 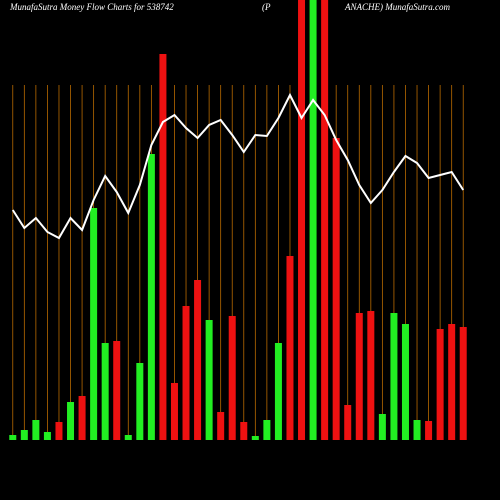 I want to click on chart-title: MunafaSutra Money Flow Charts for 538742, so click(x=91, y=7).